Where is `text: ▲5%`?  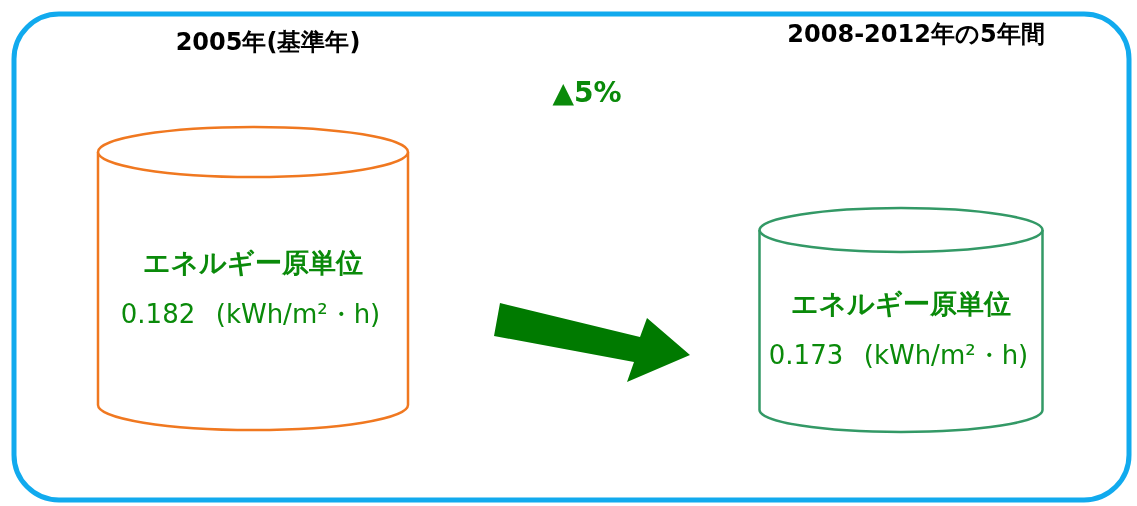 text: ▲5% is located at coordinates (587, 92).